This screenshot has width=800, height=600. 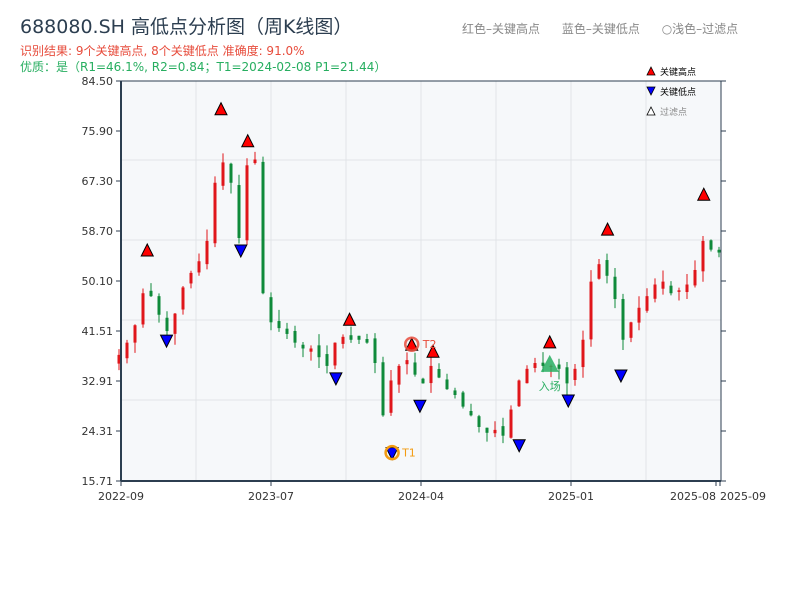 What do you see at coordinates (700, 29) in the screenshot?
I see `legend-filtered: ○浅色–过滤点` at bounding box center [700, 29].